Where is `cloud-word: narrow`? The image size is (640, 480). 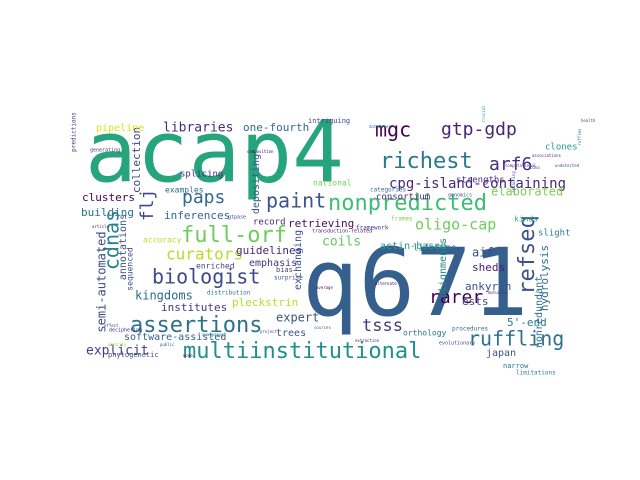 cloud-word: narrow is located at coordinates (516, 366).